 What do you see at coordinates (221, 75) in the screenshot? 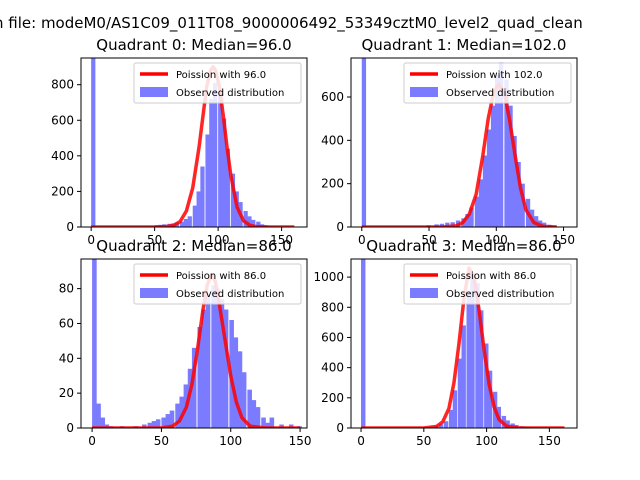
I see `legend-line-label: Poission with 96.0` at bounding box center [221, 75].